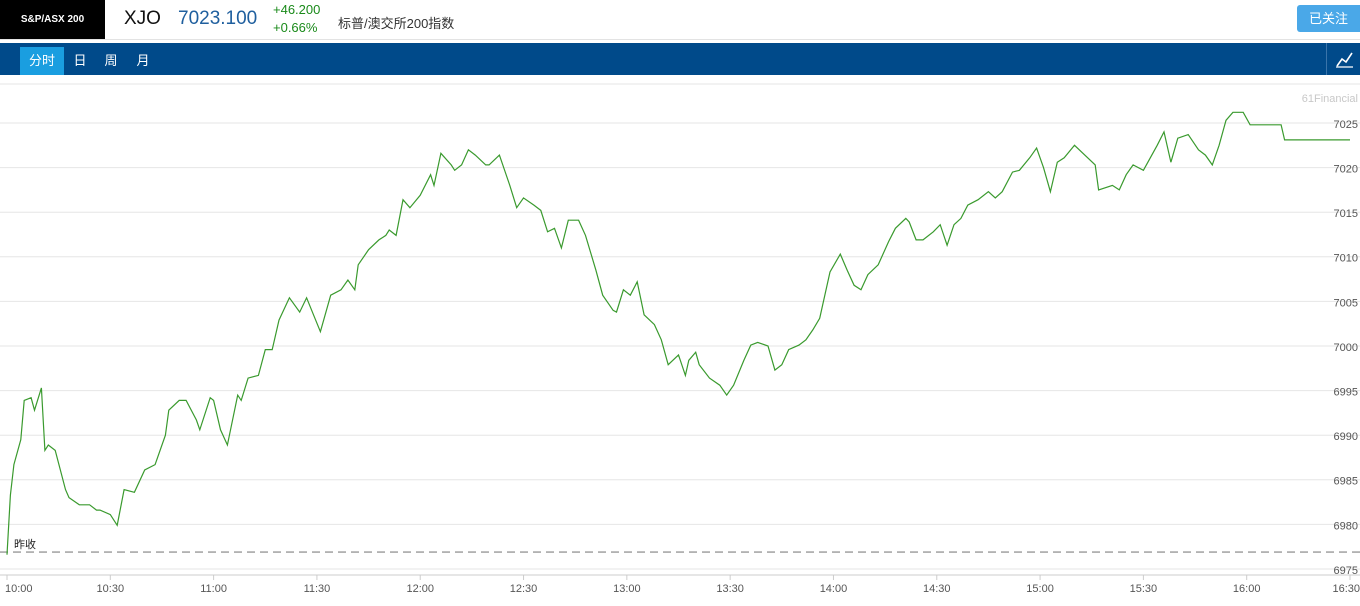  Describe the element at coordinates (627, 589) in the screenshot. I see `x-tick-label: 13:00` at that location.